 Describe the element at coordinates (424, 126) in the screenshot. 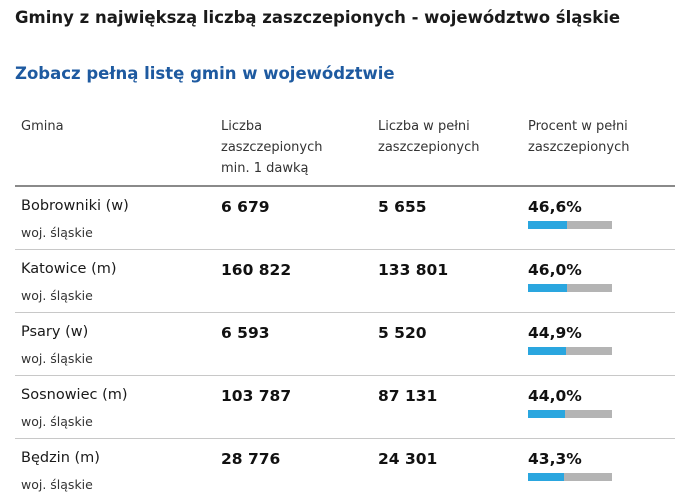

I see `column-header-full-line: Liczba w pełni` at that location.